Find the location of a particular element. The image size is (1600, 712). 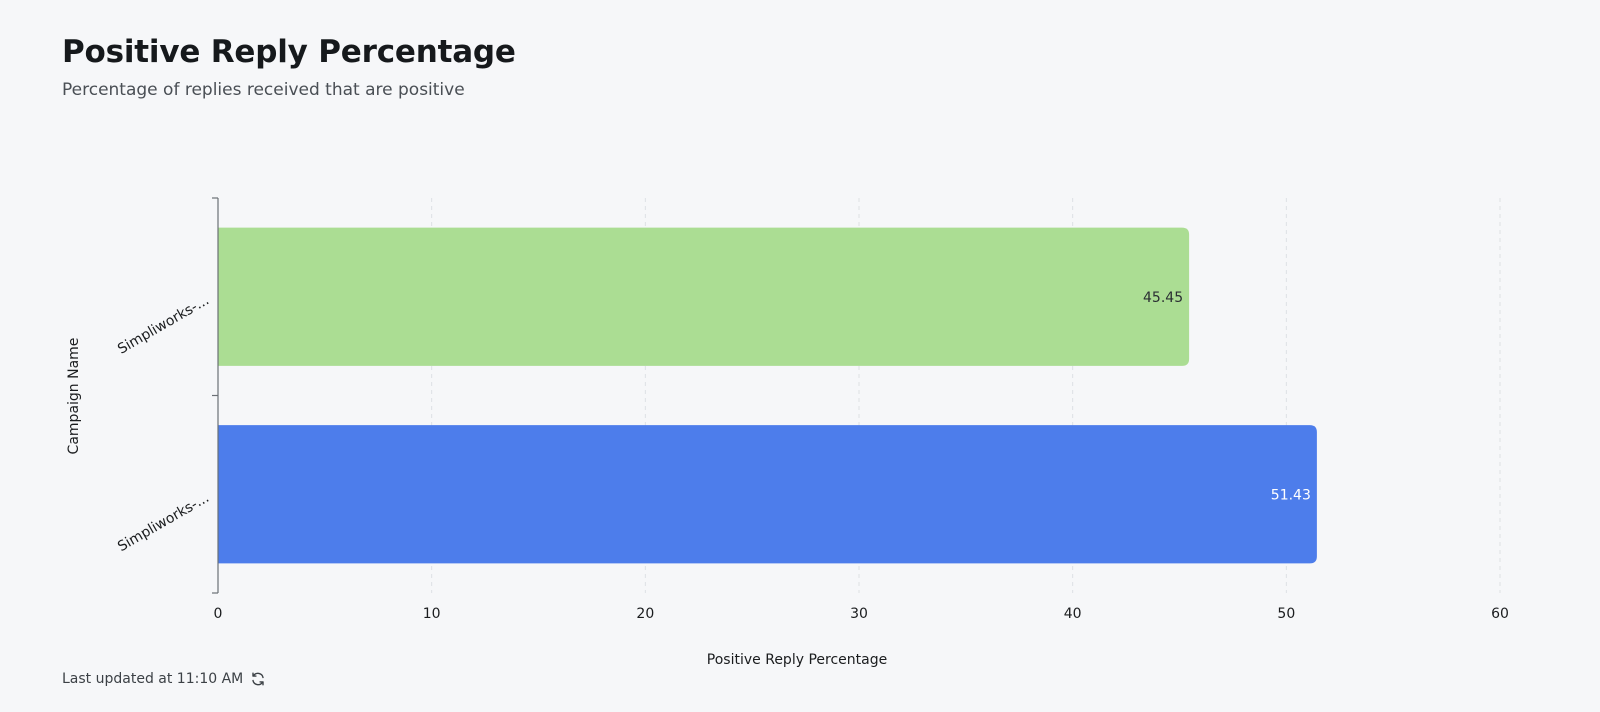

x-tick-label: 0 is located at coordinates (218, 614).